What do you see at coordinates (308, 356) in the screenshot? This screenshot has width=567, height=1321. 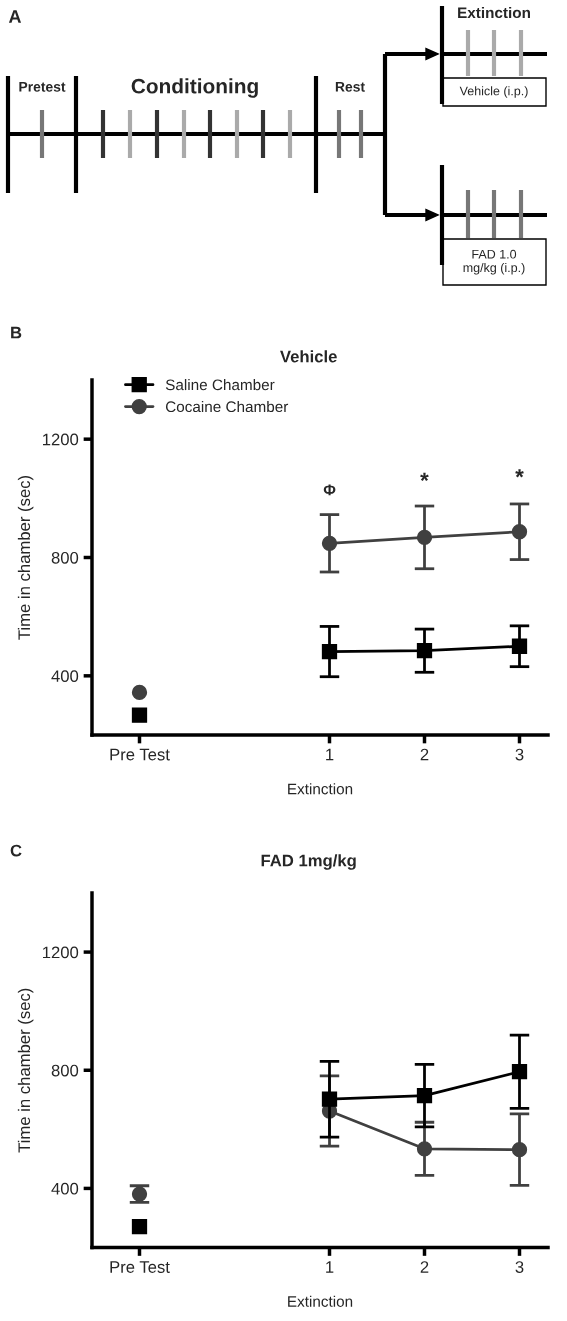 I see `chart-title: Vehicle` at bounding box center [308, 356].